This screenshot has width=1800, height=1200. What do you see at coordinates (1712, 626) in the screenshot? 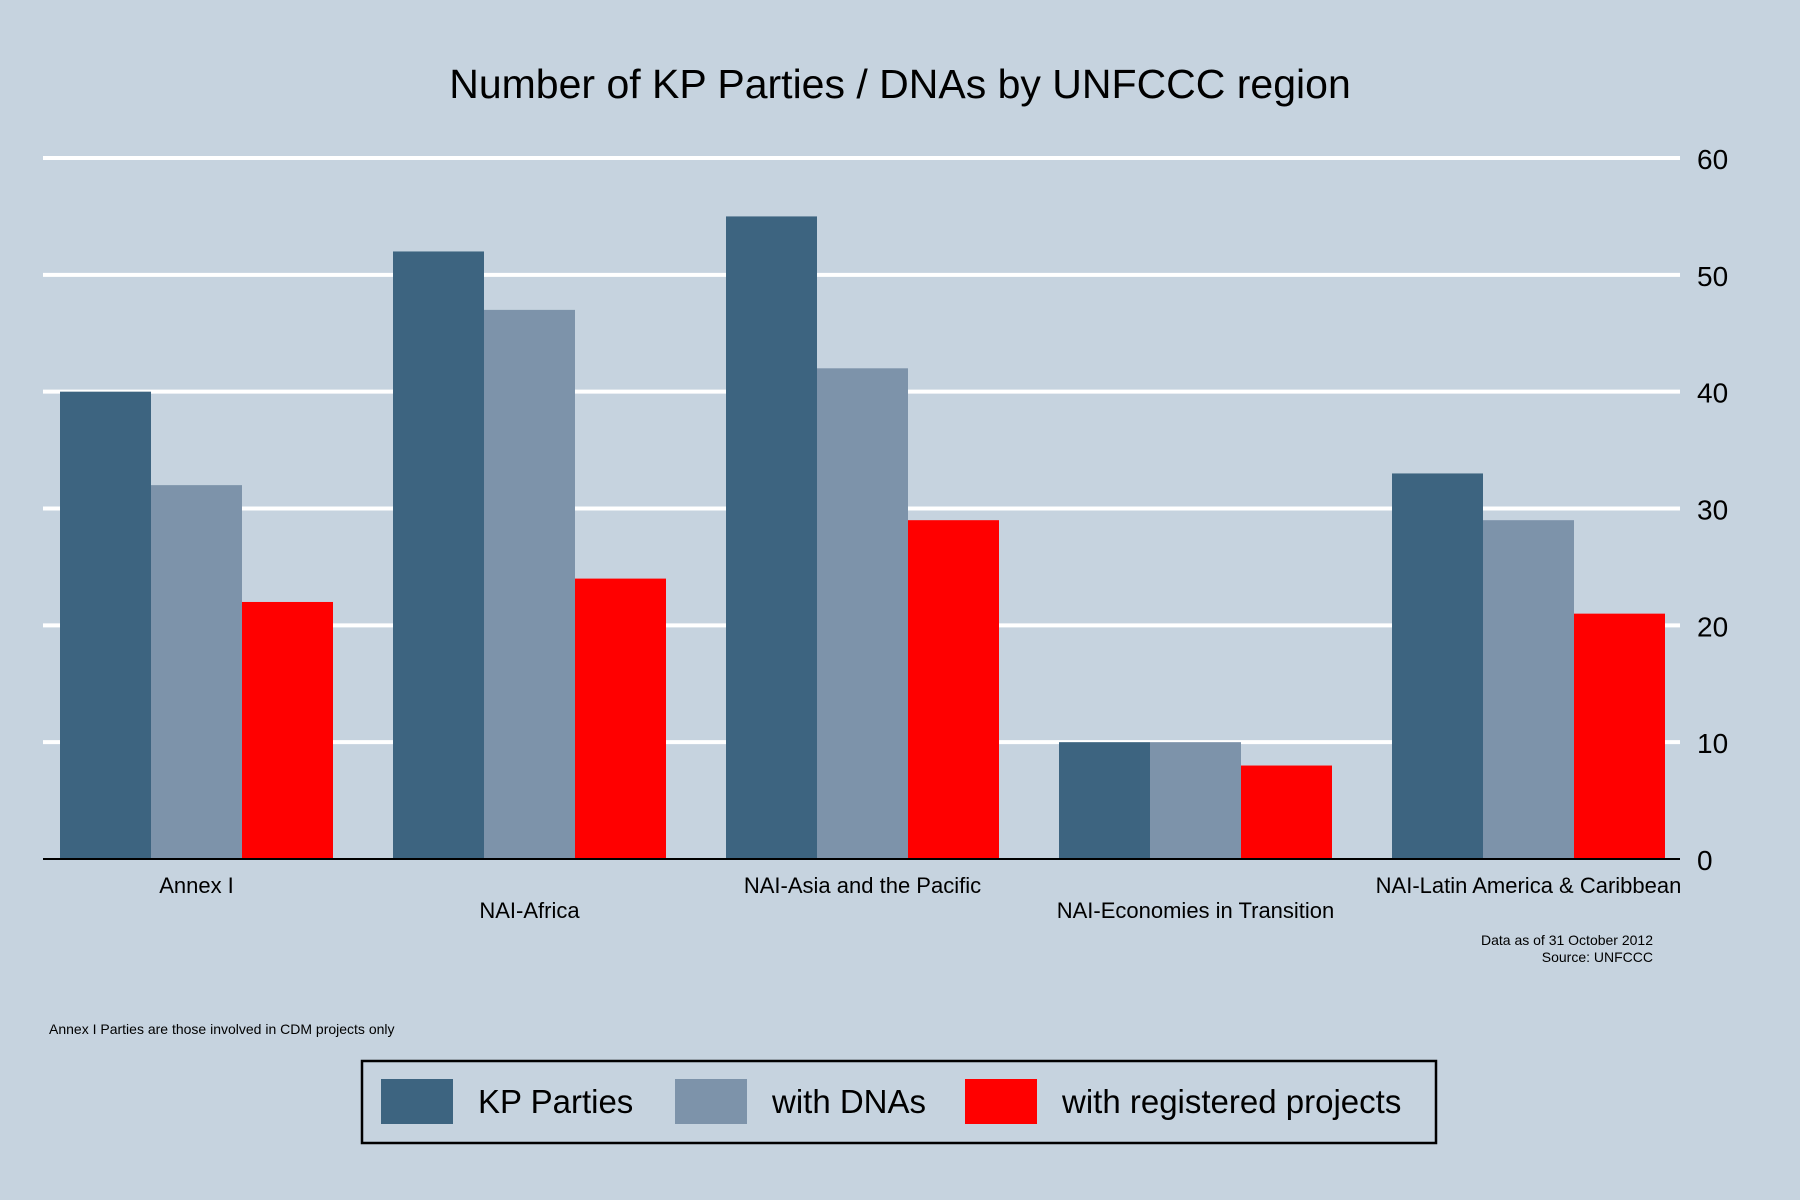
I see `y-tick-label: 20` at bounding box center [1712, 626].